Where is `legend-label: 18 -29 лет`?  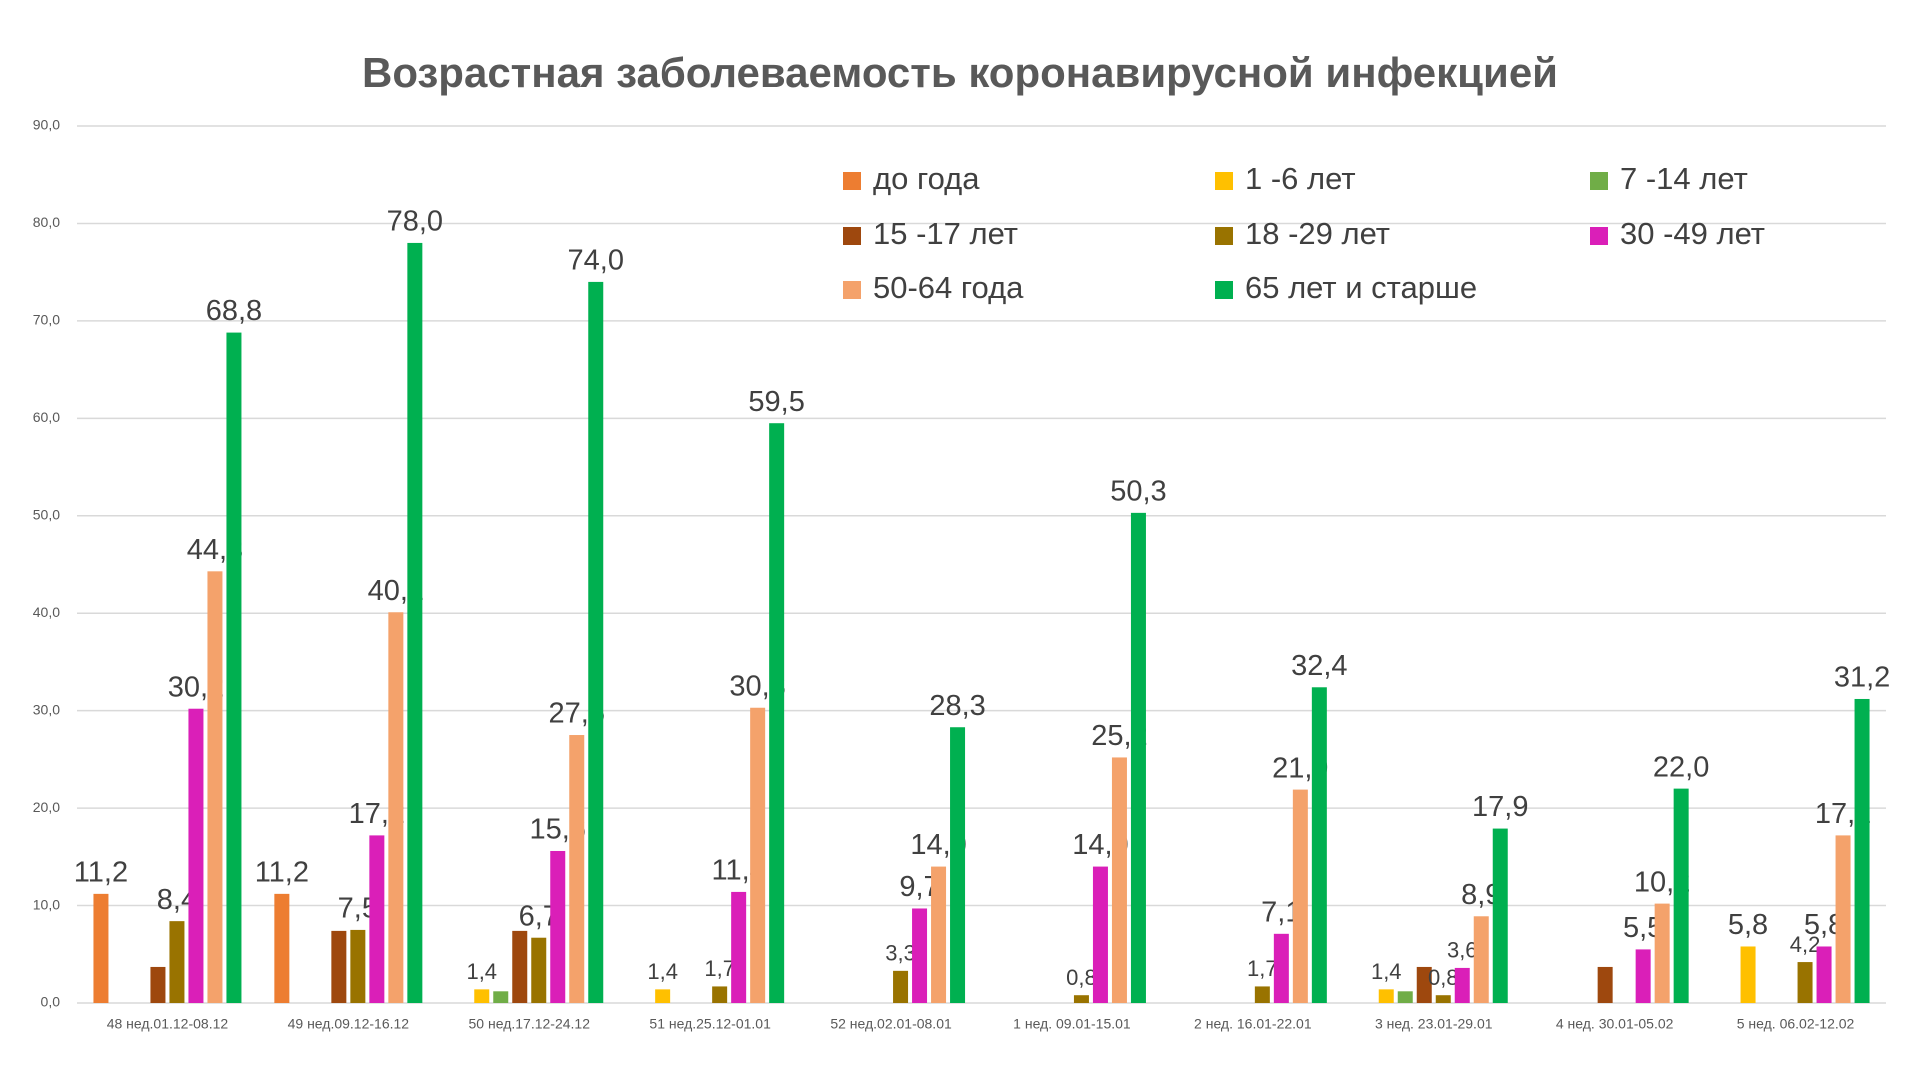
legend-label: 18 -29 лет is located at coordinates (1317, 233).